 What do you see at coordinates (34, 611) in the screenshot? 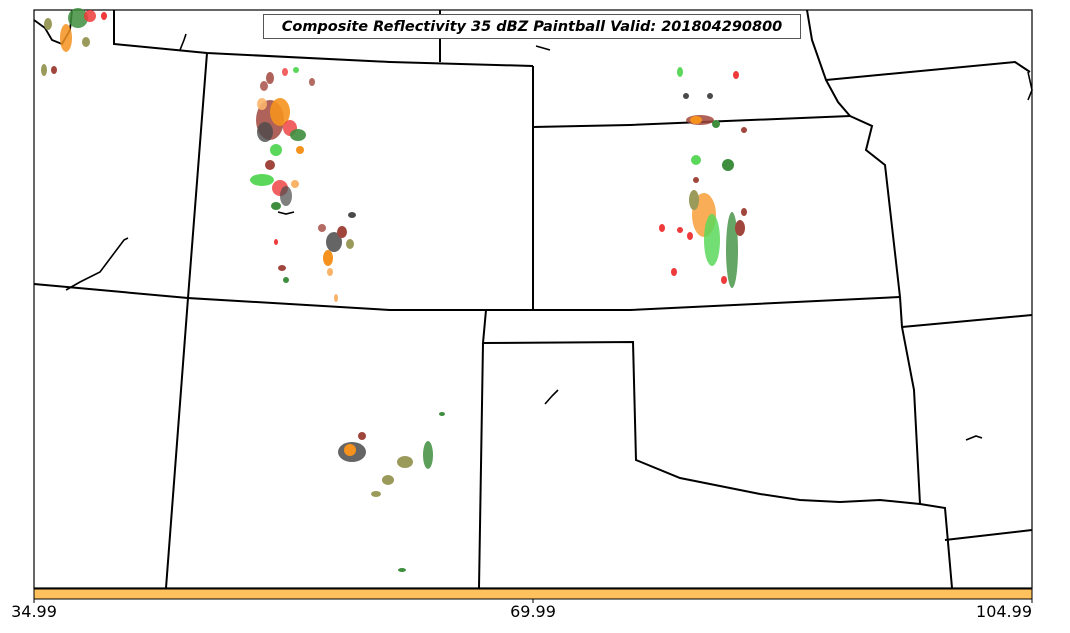
I see `colorbar-tick-label-min: 34.99` at bounding box center [34, 611].